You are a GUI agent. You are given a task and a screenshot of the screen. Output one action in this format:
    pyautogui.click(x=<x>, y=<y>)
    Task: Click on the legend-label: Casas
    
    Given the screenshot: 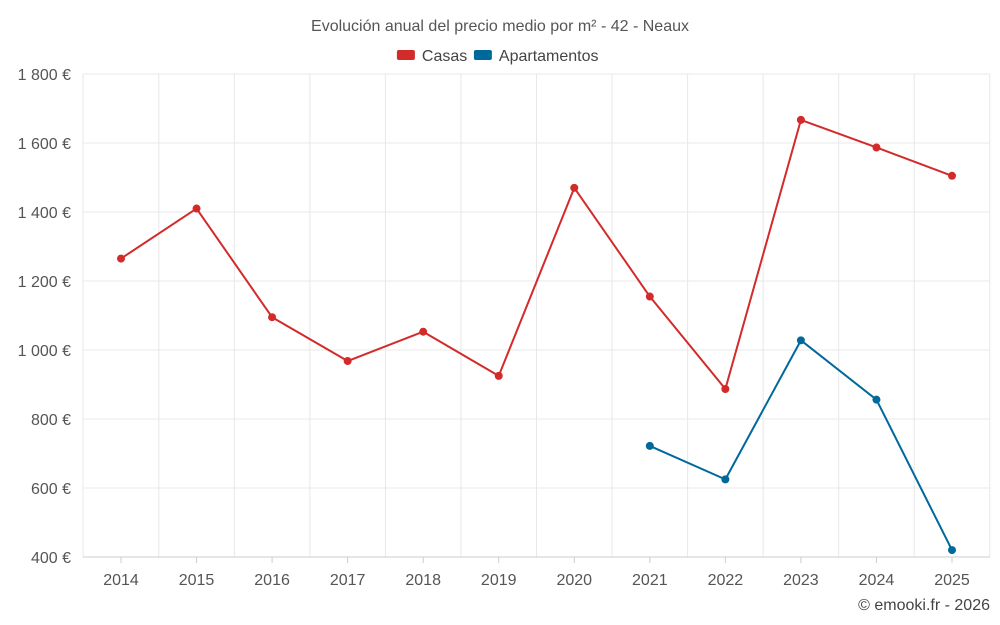 What is the action you would take?
    pyautogui.click(x=444, y=56)
    